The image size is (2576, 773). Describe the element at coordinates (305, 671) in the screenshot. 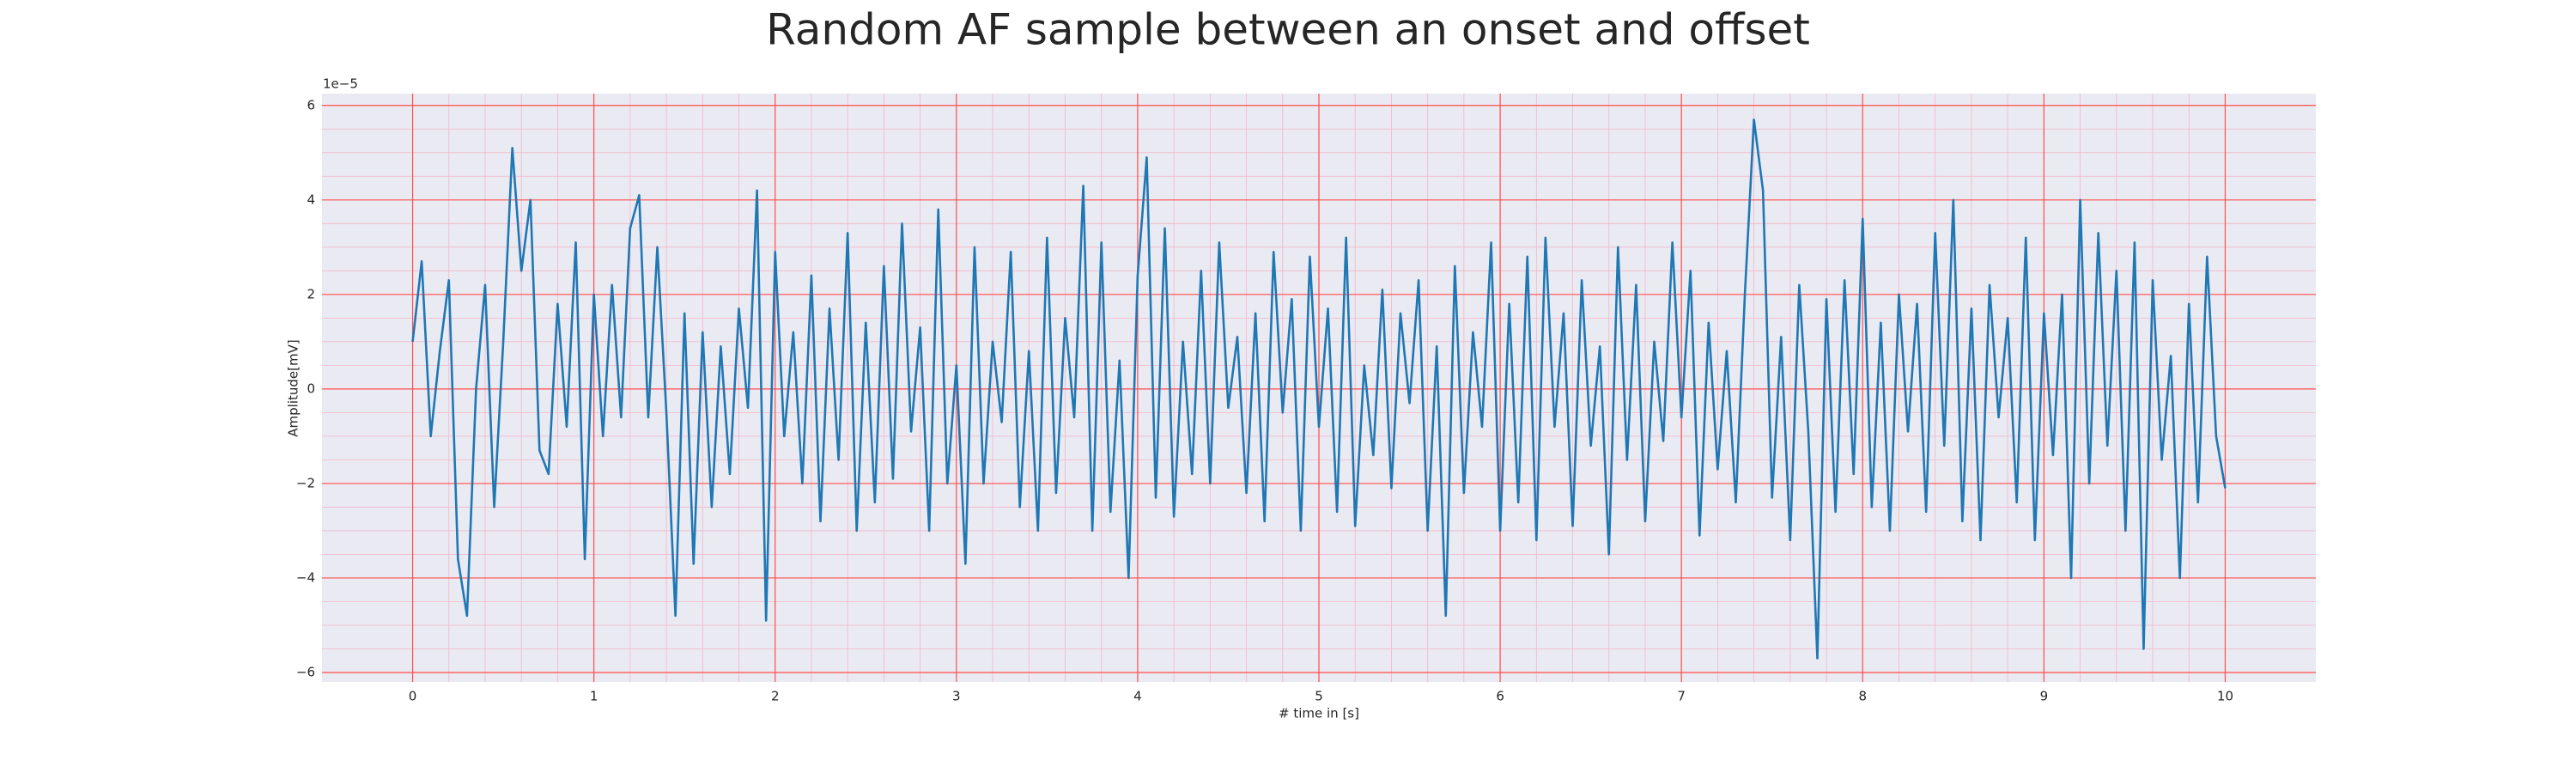

I see `y-tick-label: −6` at that location.